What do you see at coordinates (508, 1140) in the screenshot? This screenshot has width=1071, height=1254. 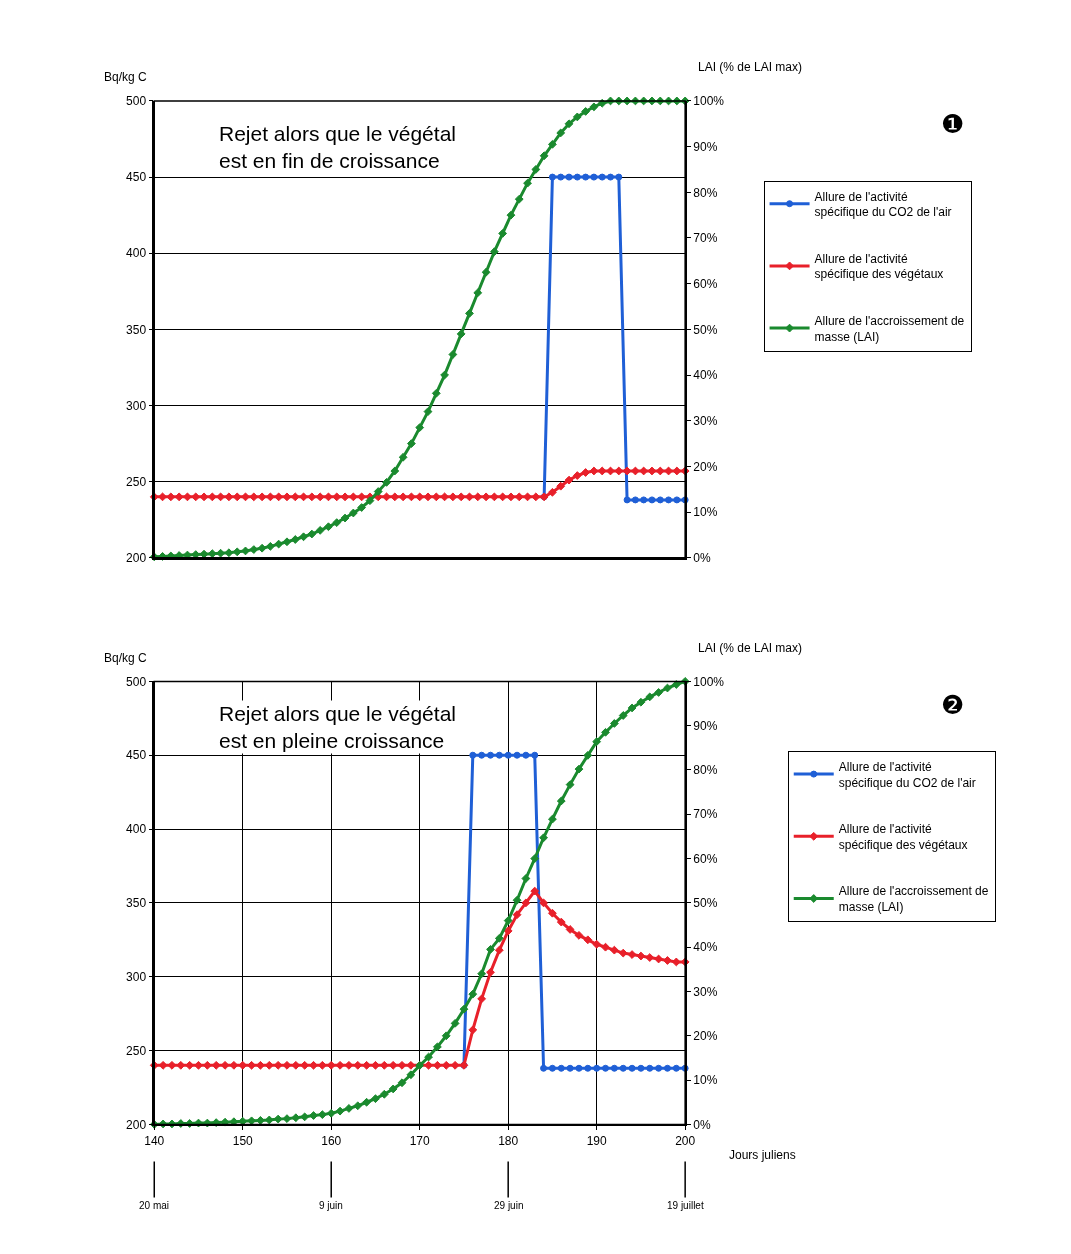 I see `x-tick-label: 180` at bounding box center [508, 1140].